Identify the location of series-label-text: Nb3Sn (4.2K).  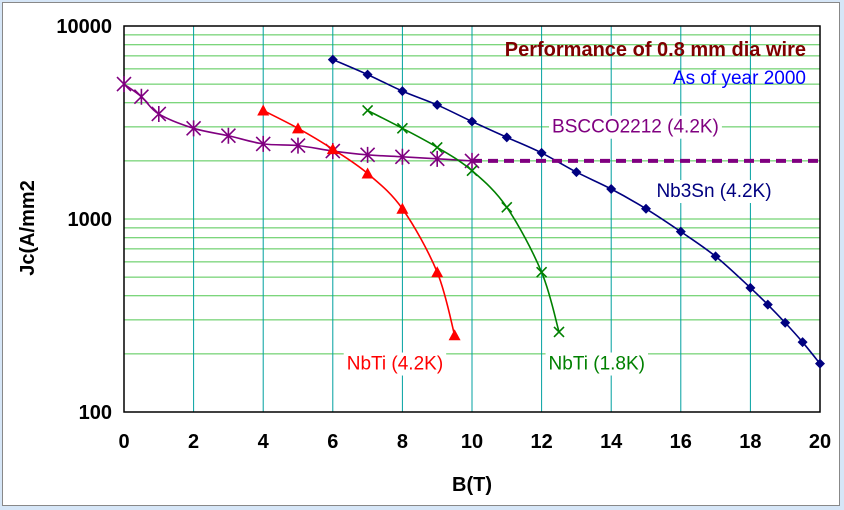
(713, 191).